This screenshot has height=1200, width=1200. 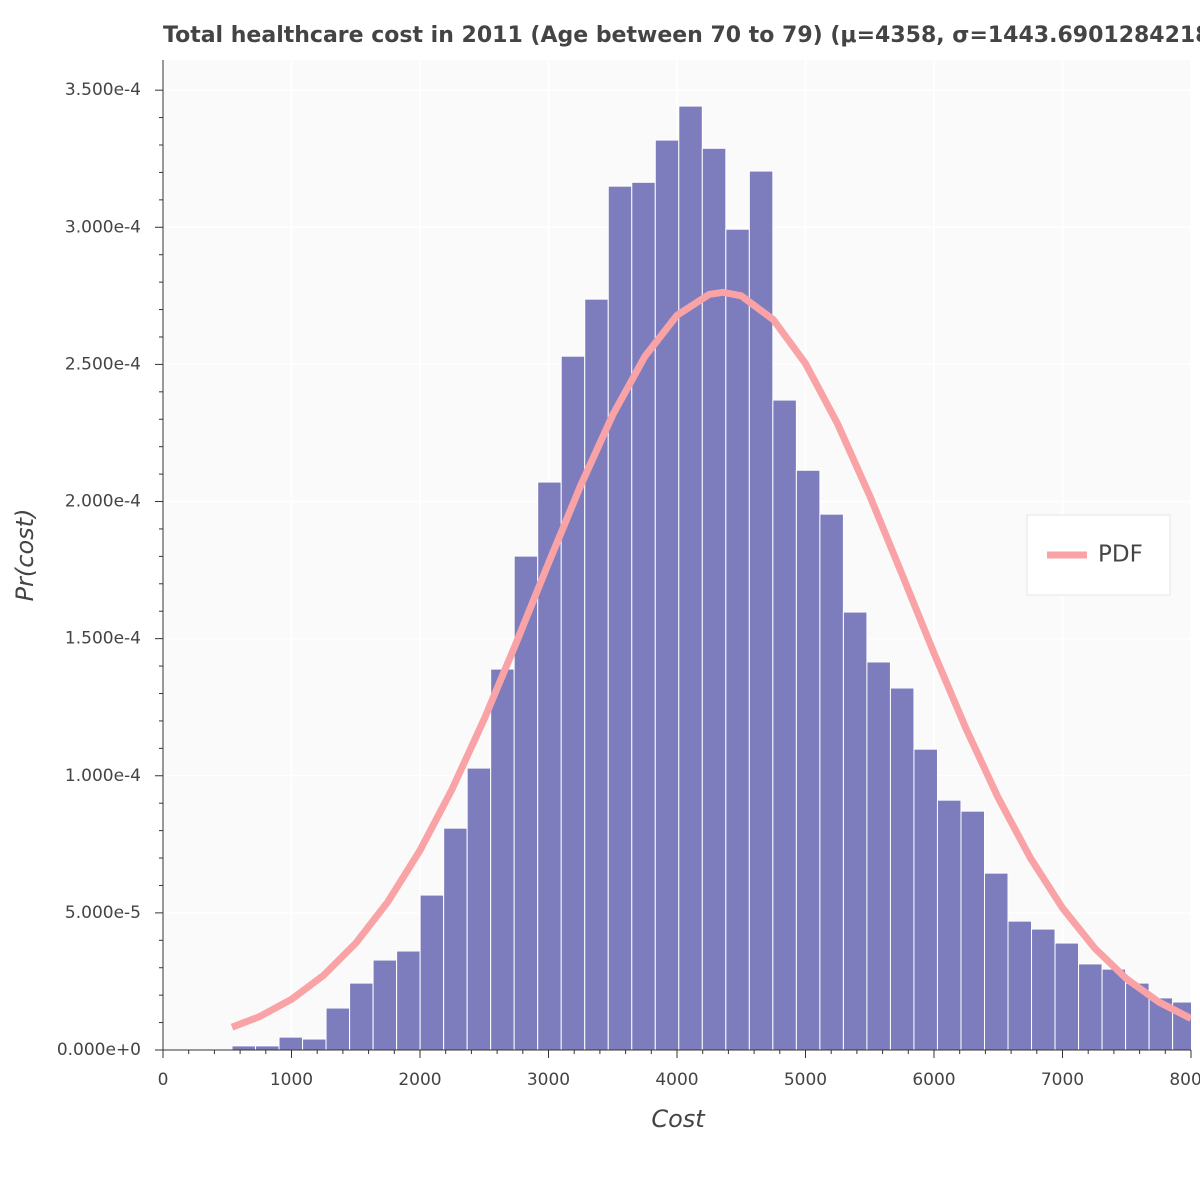 I want to click on legend: PDF, so click(x=1098, y=555).